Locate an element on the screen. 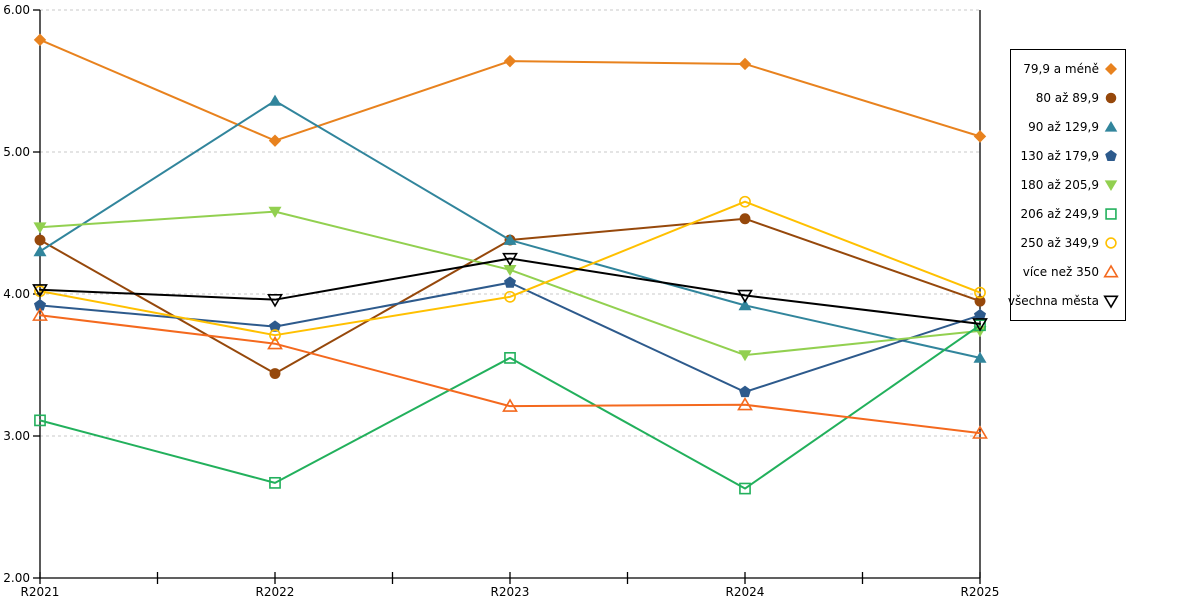 This screenshot has width=1200, height=600. legend-label: 80 až 89,9 is located at coordinates (1067, 98).